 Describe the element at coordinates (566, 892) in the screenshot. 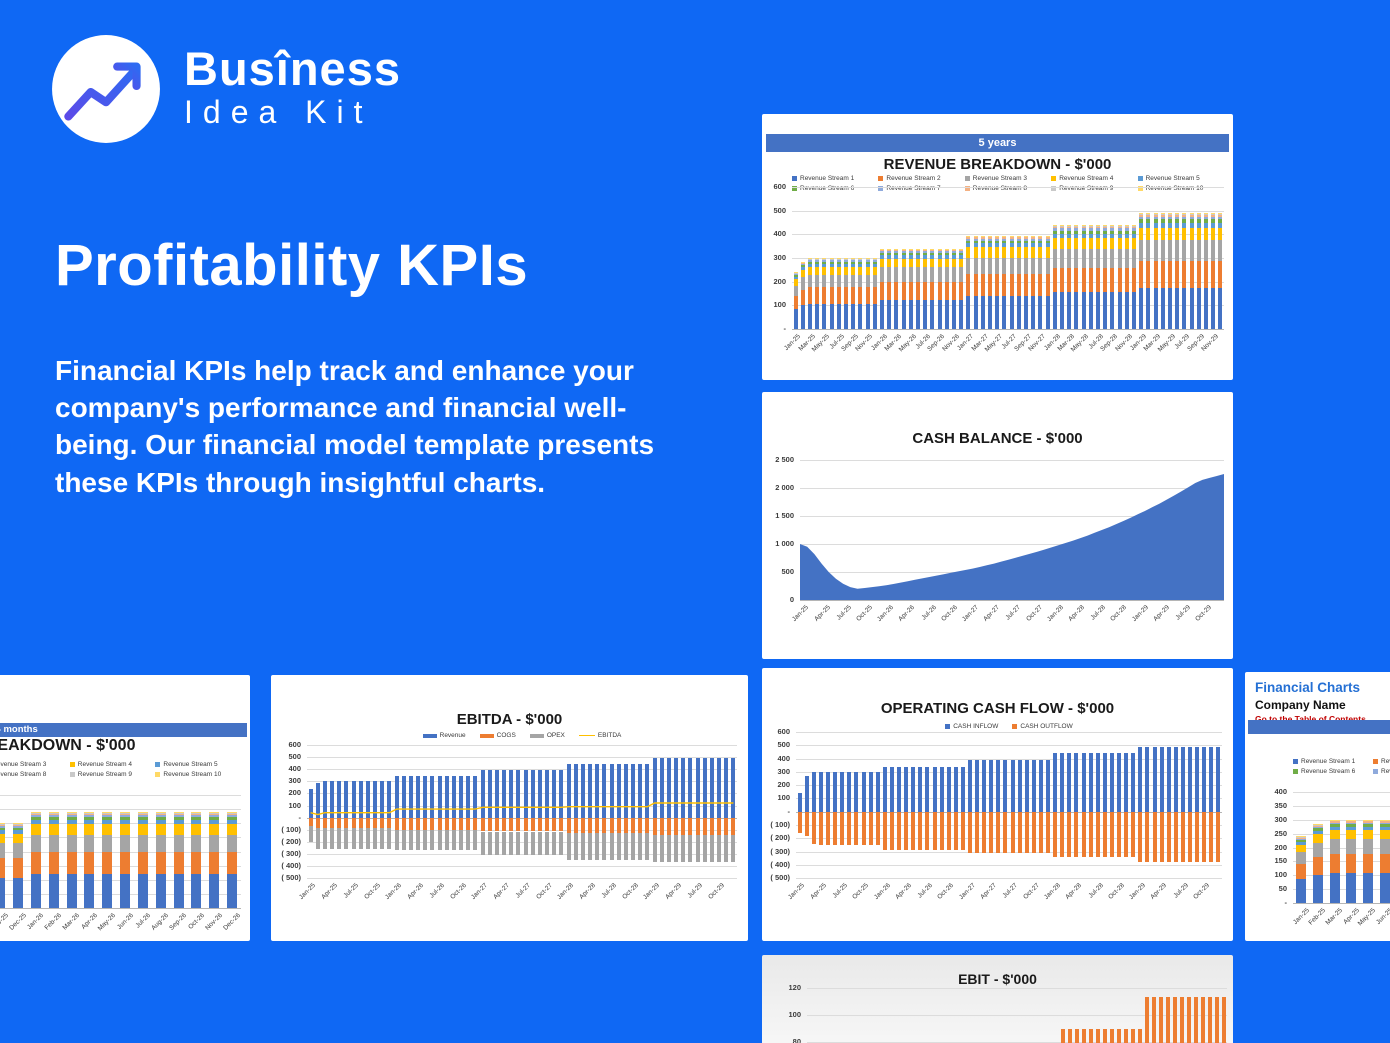

I see `x-axis-label: Jan-28` at that location.